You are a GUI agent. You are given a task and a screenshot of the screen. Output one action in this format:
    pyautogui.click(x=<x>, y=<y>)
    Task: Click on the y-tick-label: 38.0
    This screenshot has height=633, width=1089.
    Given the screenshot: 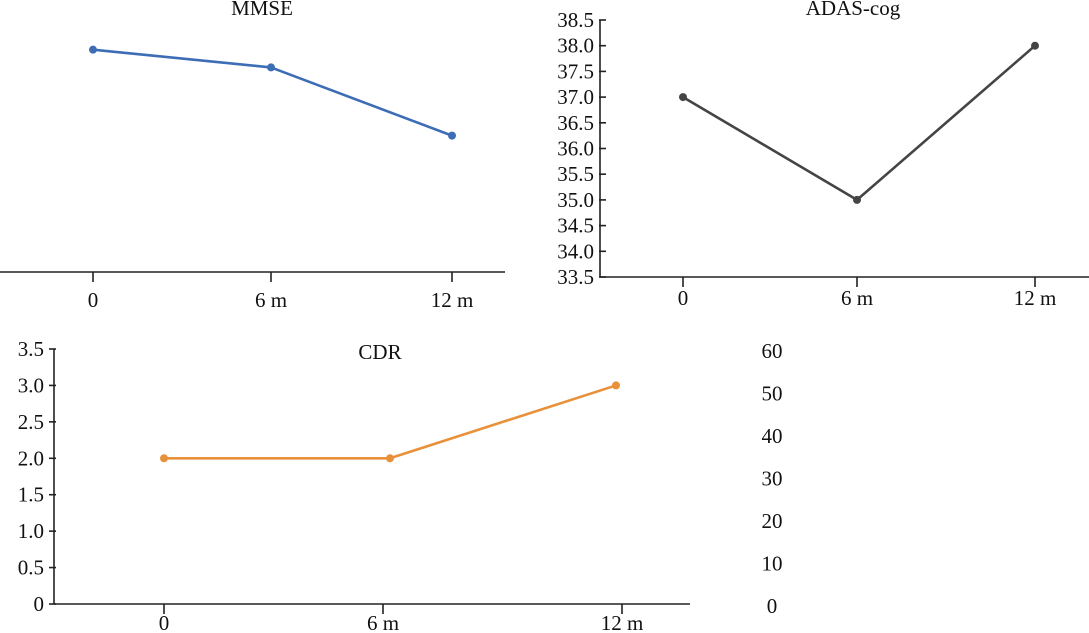 What is the action you would take?
    pyautogui.click(x=575, y=46)
    